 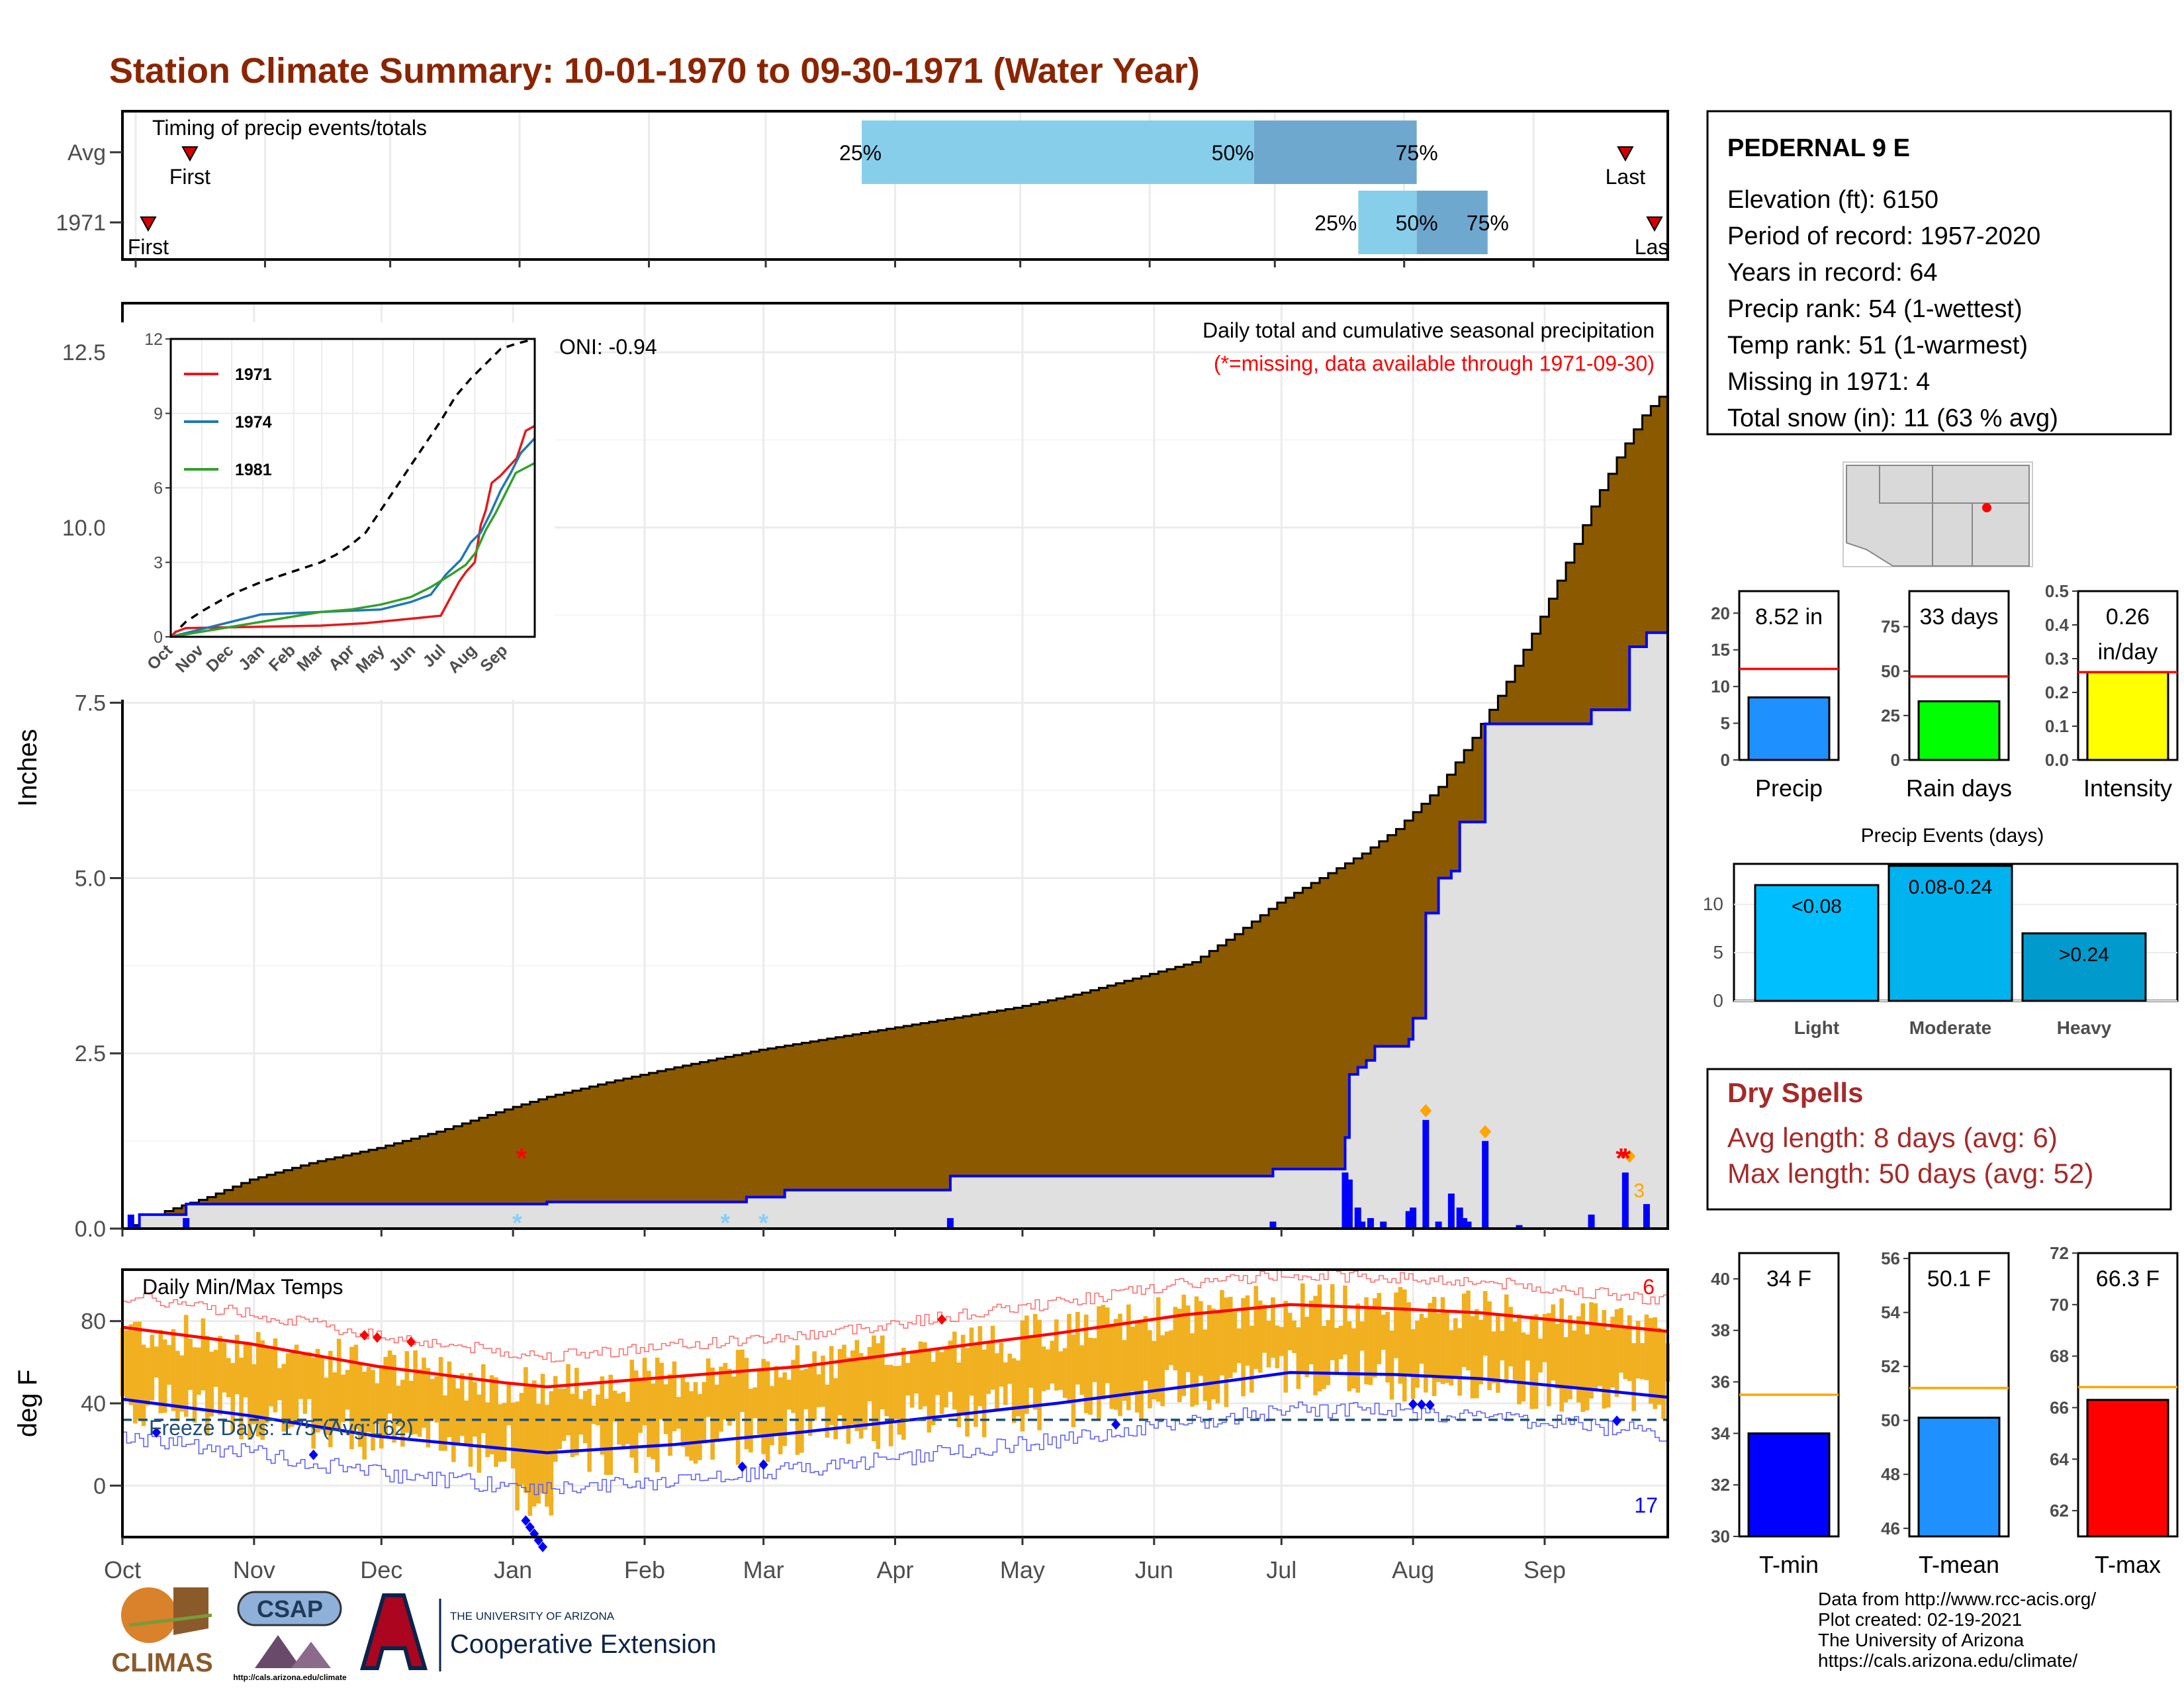 What do you see at coordinates (28, 1403) in the screenshot?
I see `temp-y-axis-label: deg F` at bounding box center [28, 1403].